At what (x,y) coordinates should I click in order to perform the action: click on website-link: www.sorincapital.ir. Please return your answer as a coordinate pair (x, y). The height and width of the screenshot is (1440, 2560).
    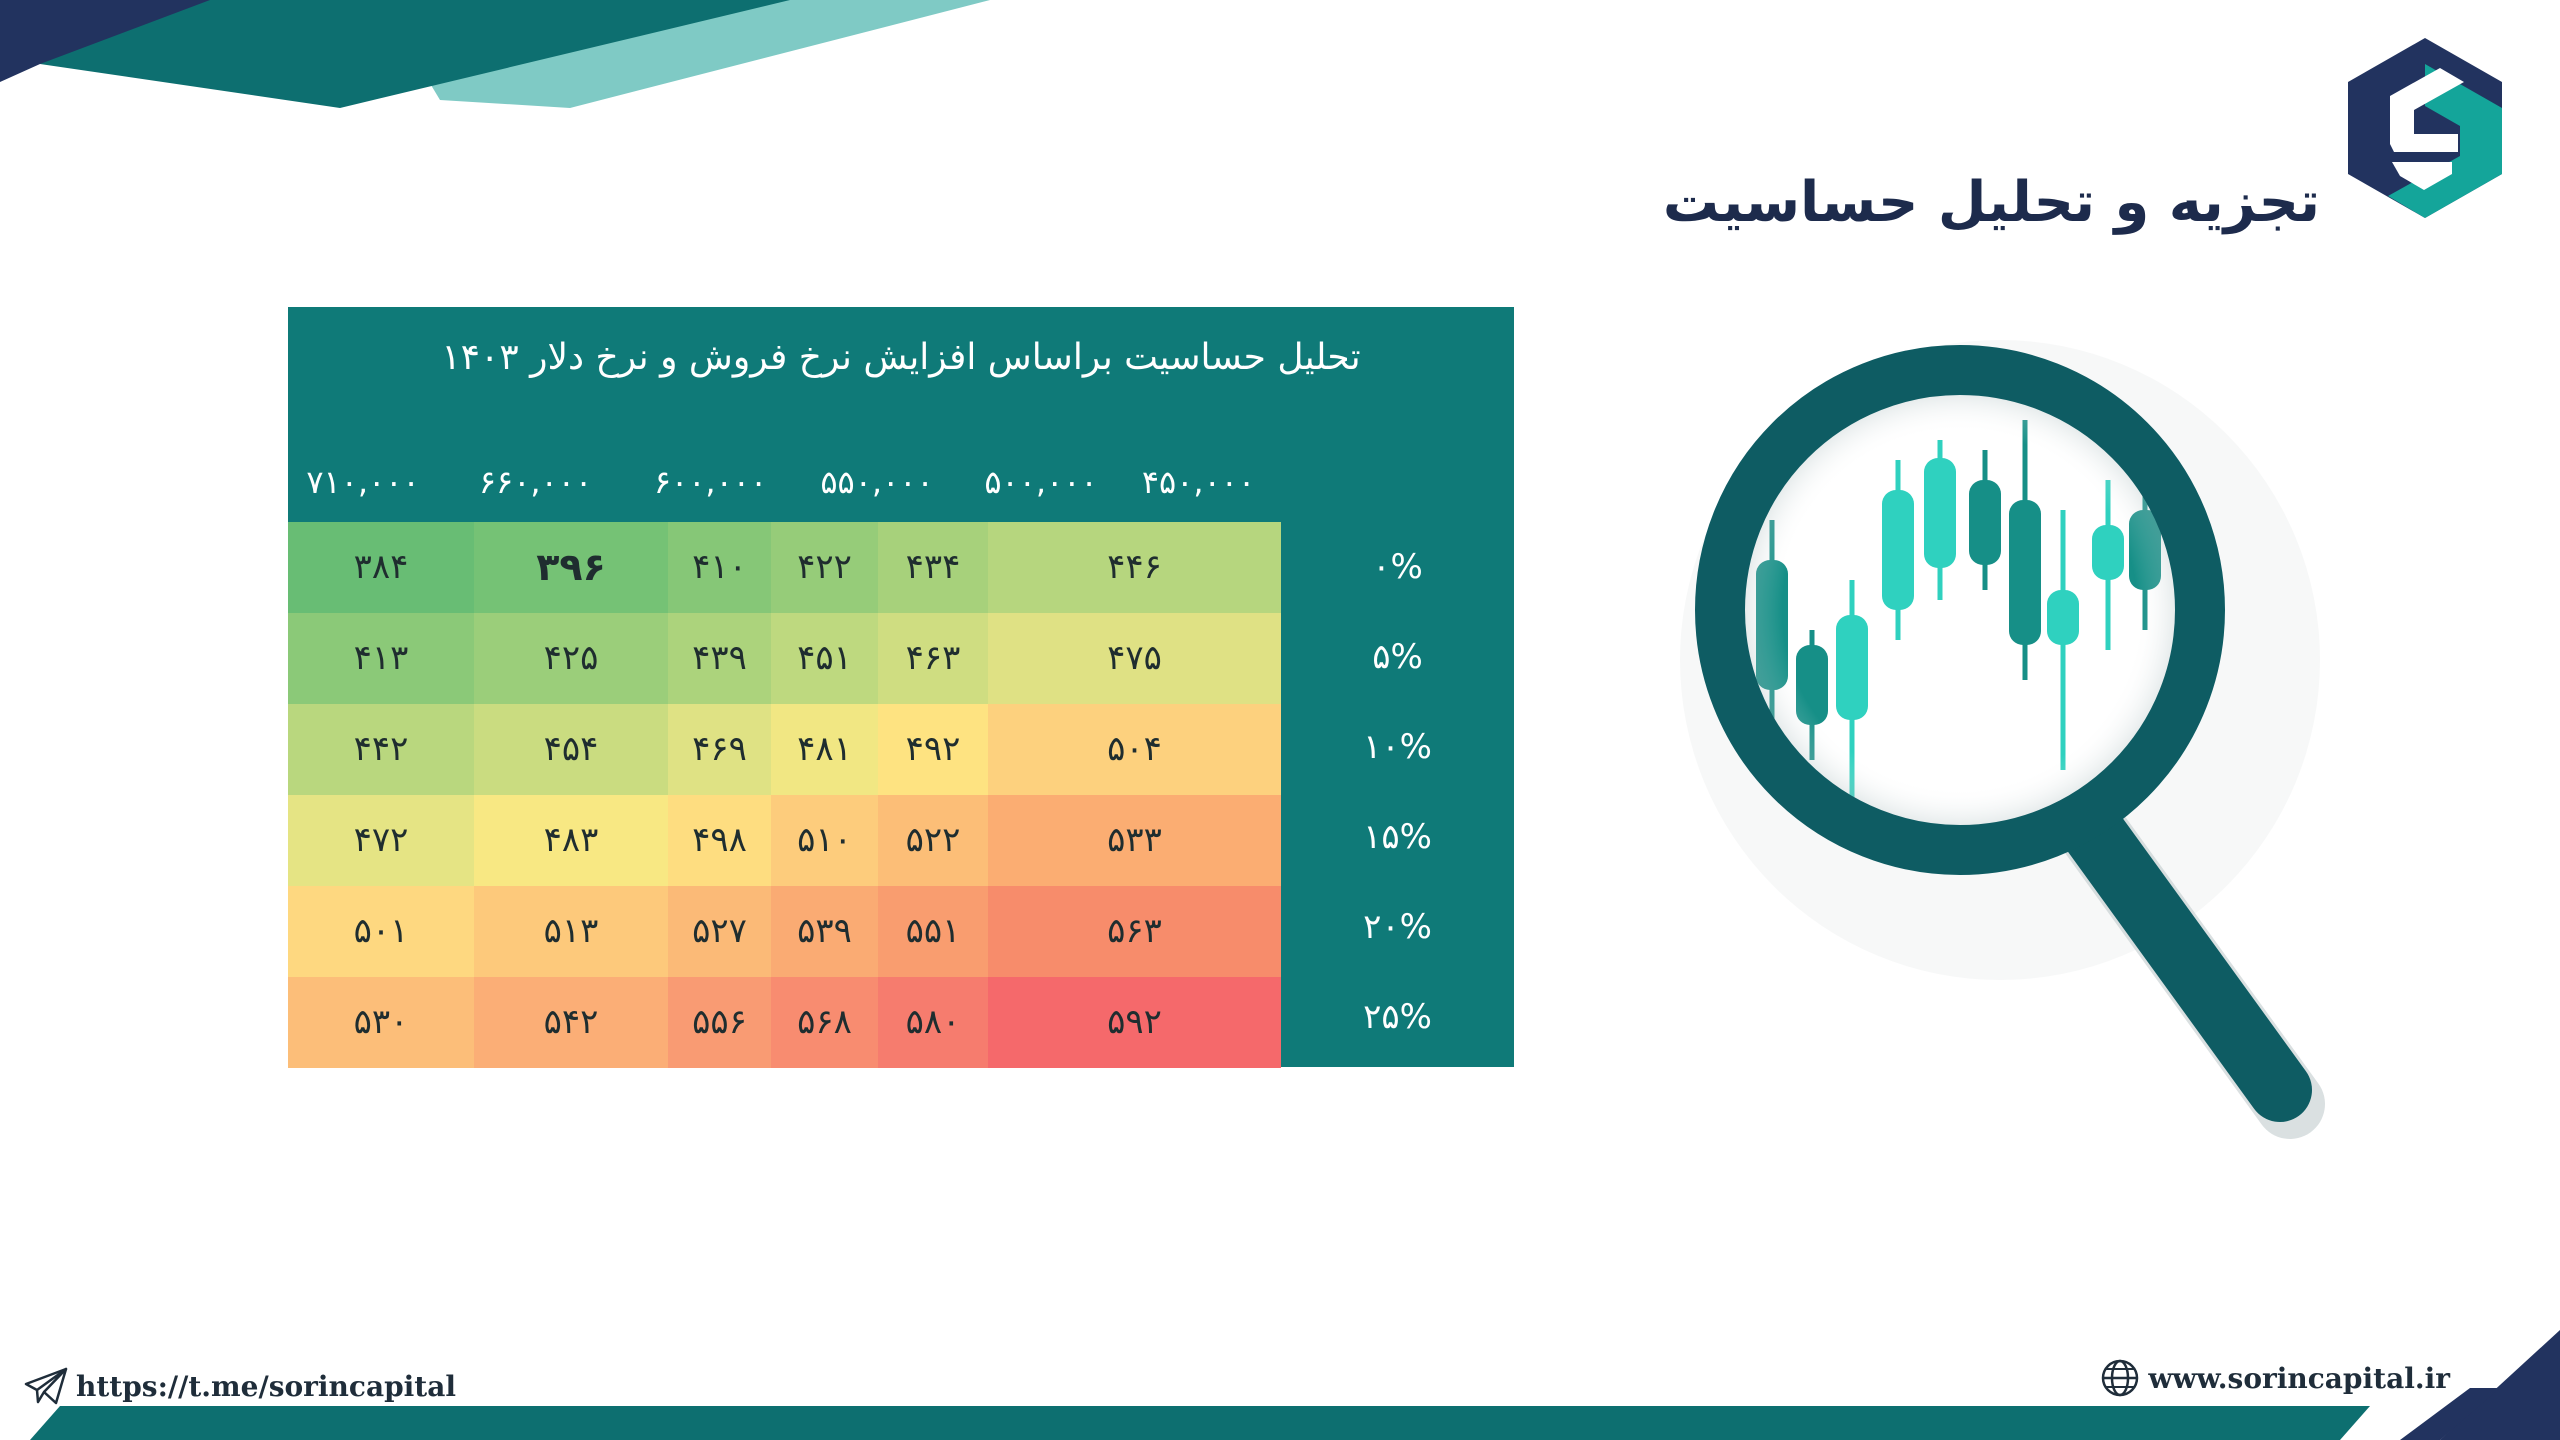
    Looking at the image, I should click on (2275, 1378).